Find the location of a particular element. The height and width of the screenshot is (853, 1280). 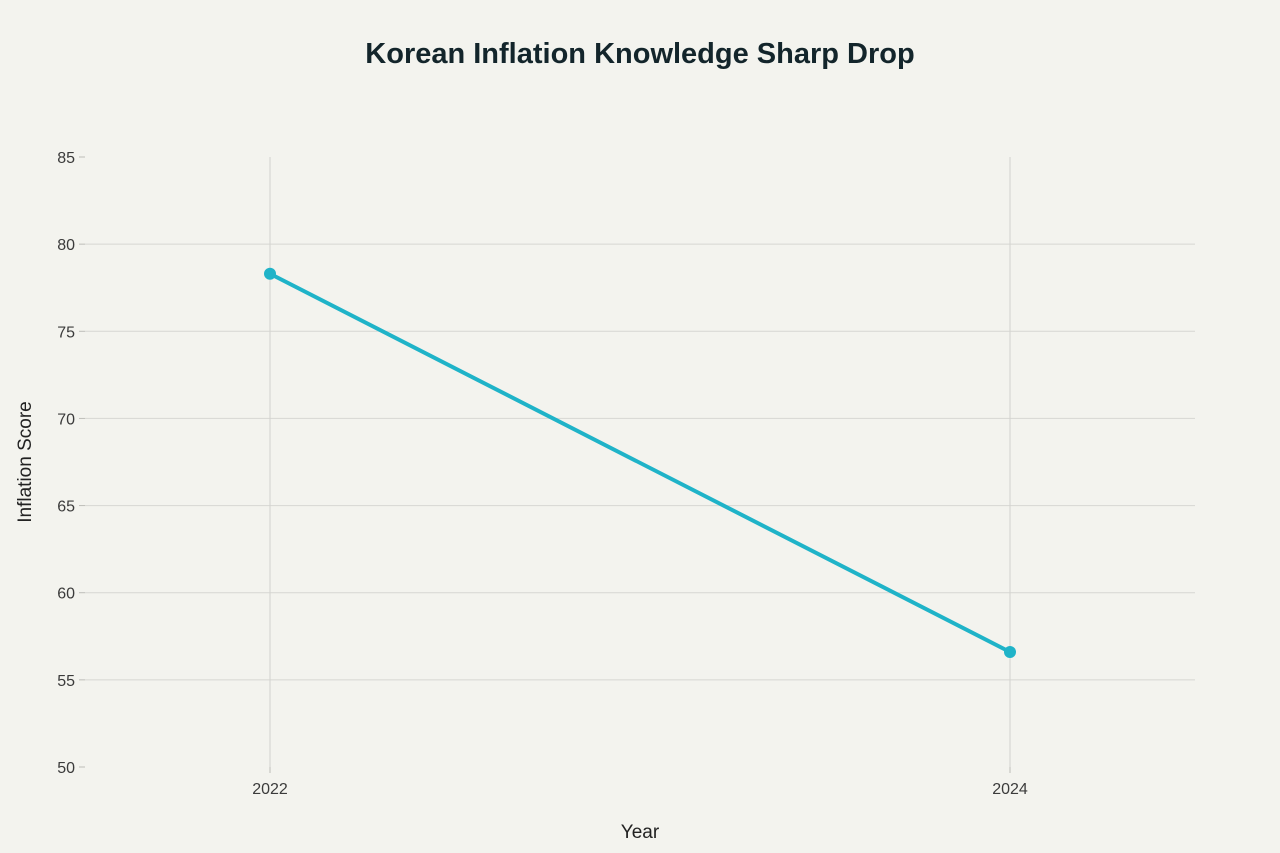

y-tick-label: 55 is located at coordinates (66, 681).